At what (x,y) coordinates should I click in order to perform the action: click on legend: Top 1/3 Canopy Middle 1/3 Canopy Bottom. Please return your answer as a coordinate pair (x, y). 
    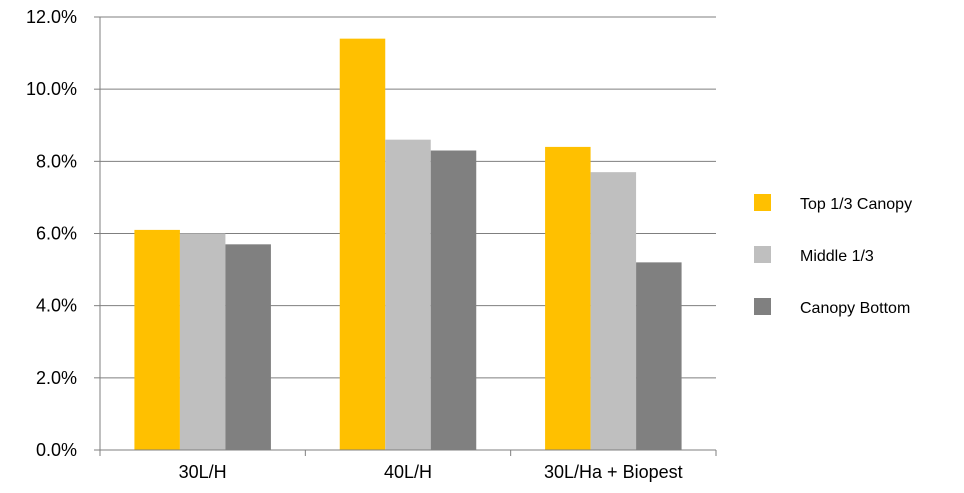
    Looking at the image, I should click on (833, 255).